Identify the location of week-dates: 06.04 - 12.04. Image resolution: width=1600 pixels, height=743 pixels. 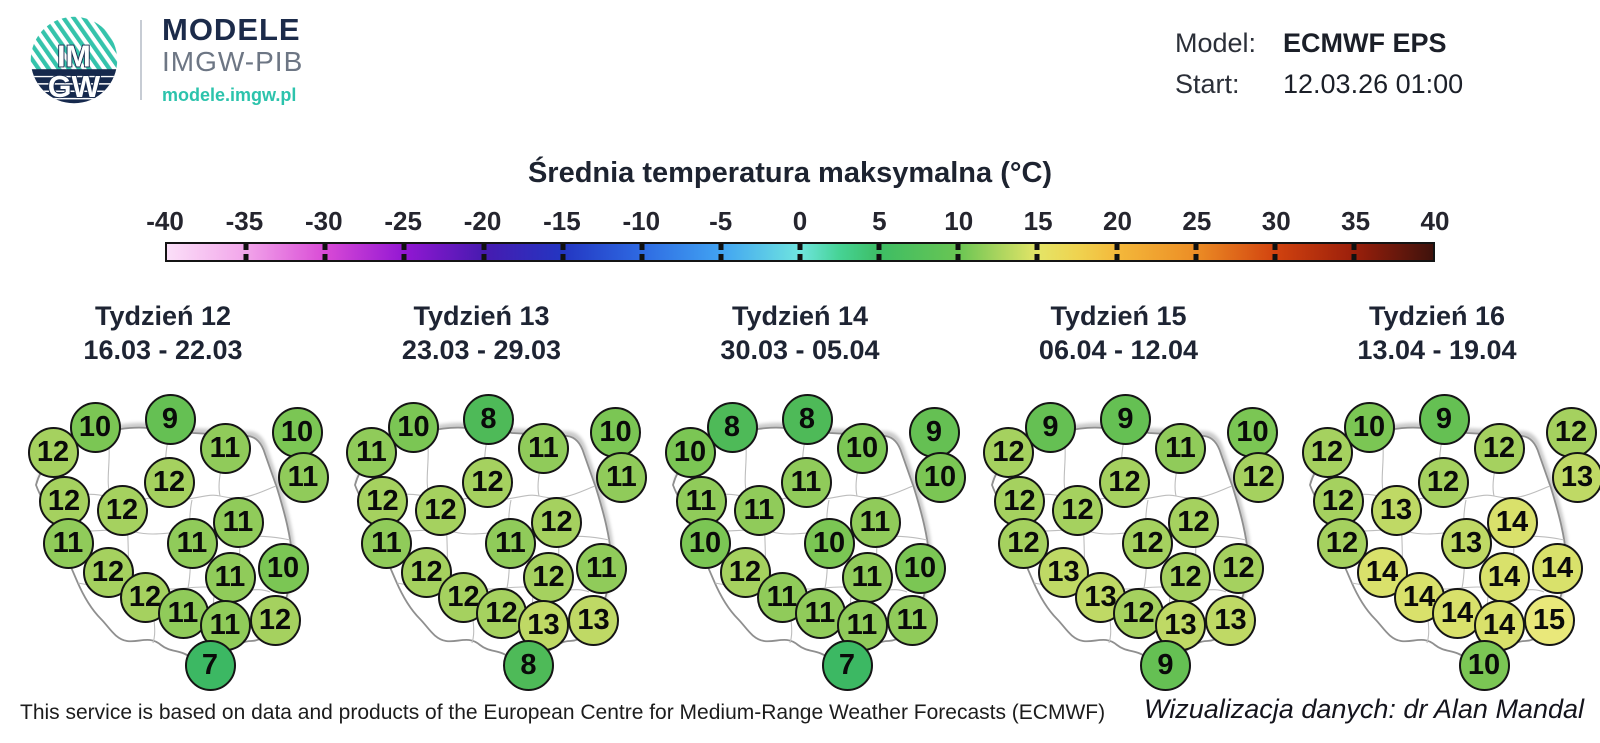
(1118, 349).